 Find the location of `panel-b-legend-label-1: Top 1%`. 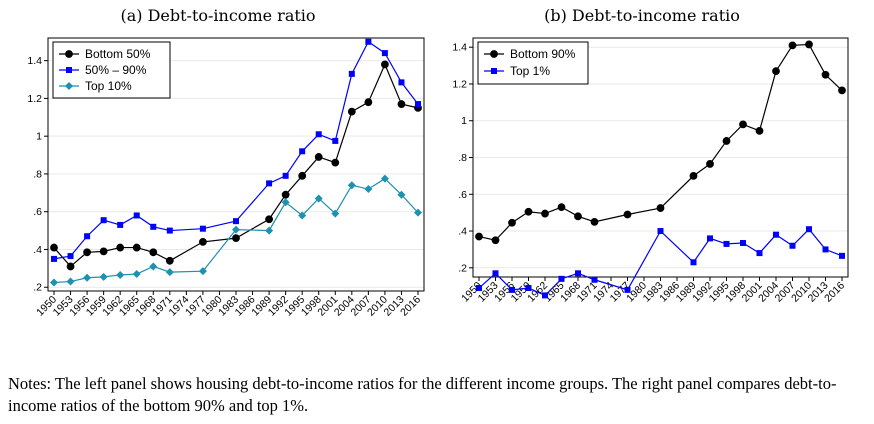

panel-b-legend-label-1: Top 1% is located at coordinates (530, 71).